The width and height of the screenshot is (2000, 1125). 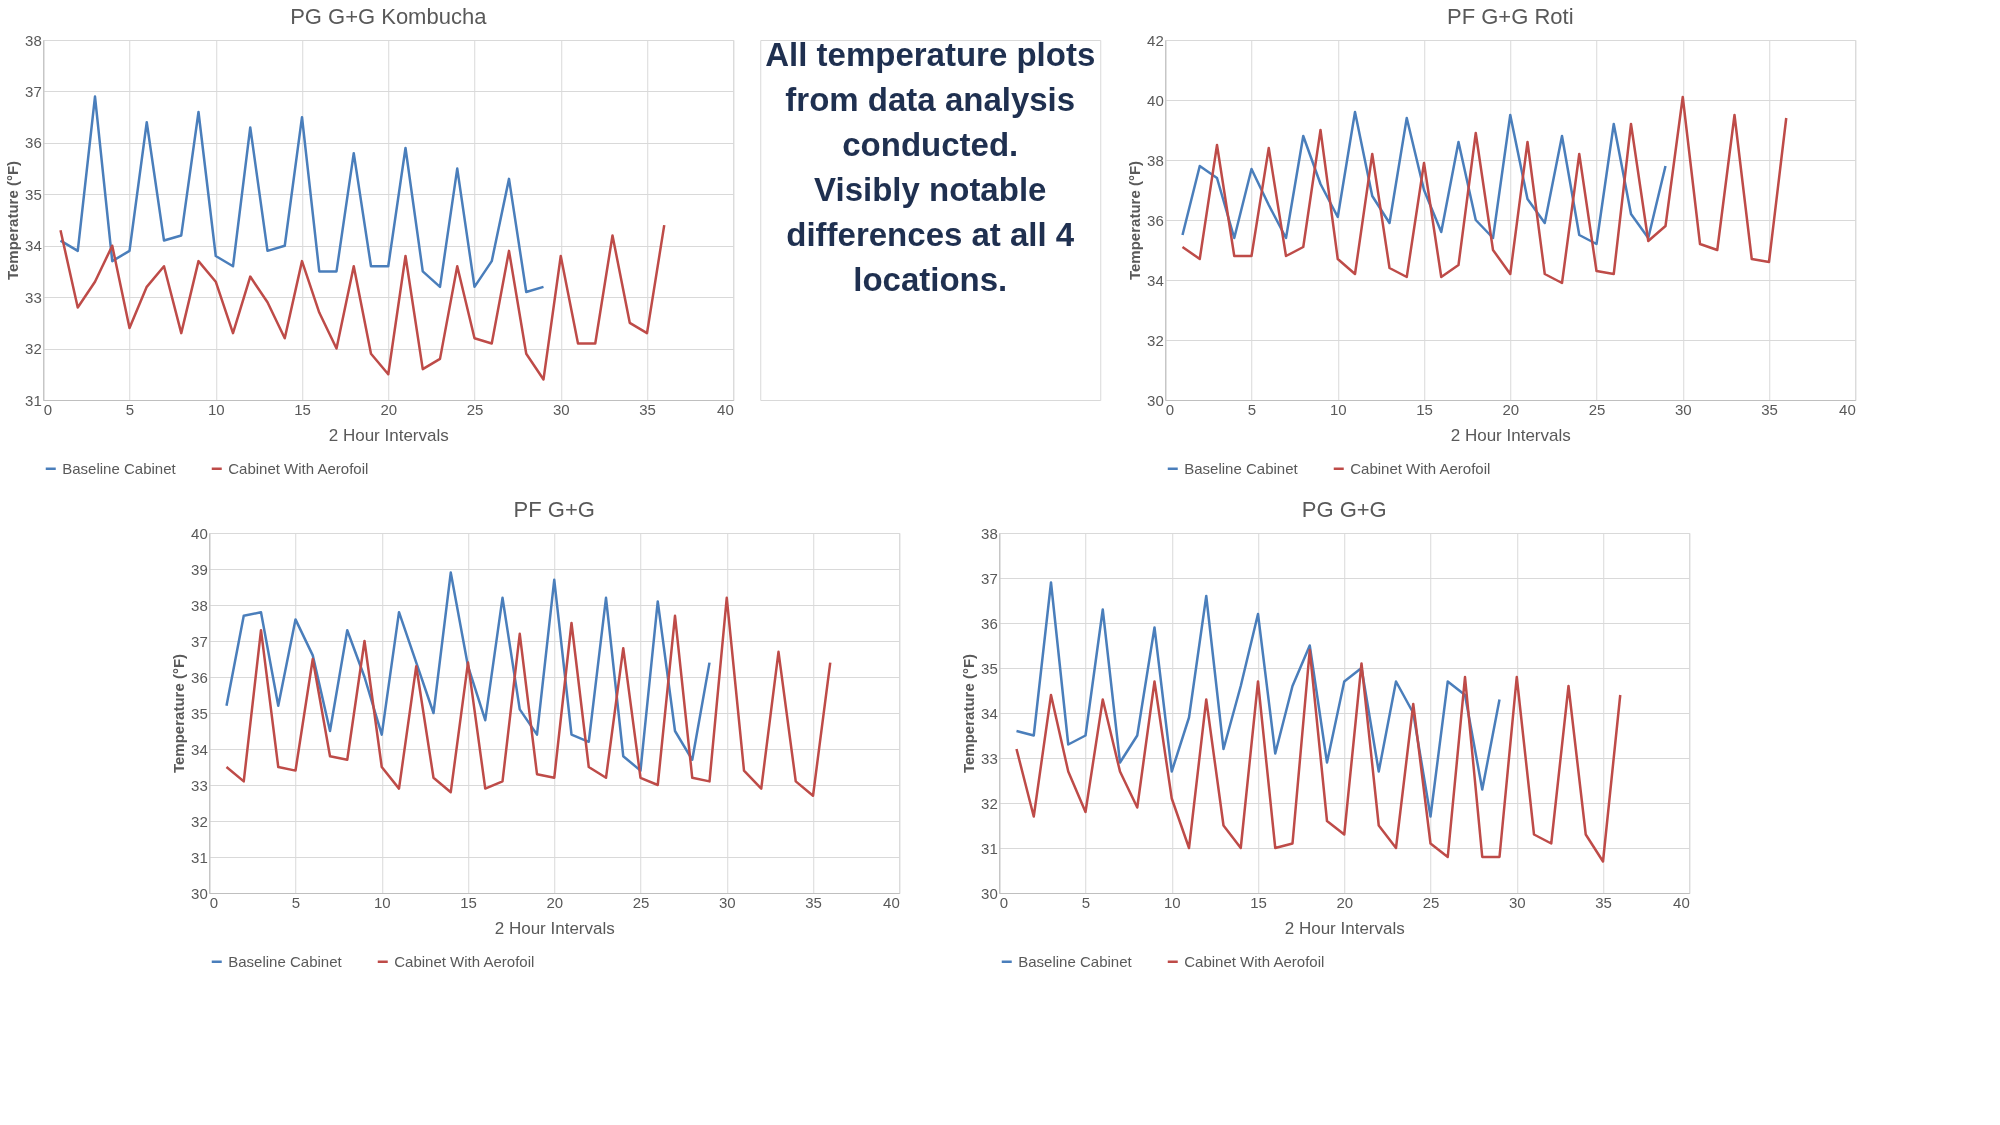 I want to click on text: Visibly notable differences at all 4 locations., so click(x=930, y=234).